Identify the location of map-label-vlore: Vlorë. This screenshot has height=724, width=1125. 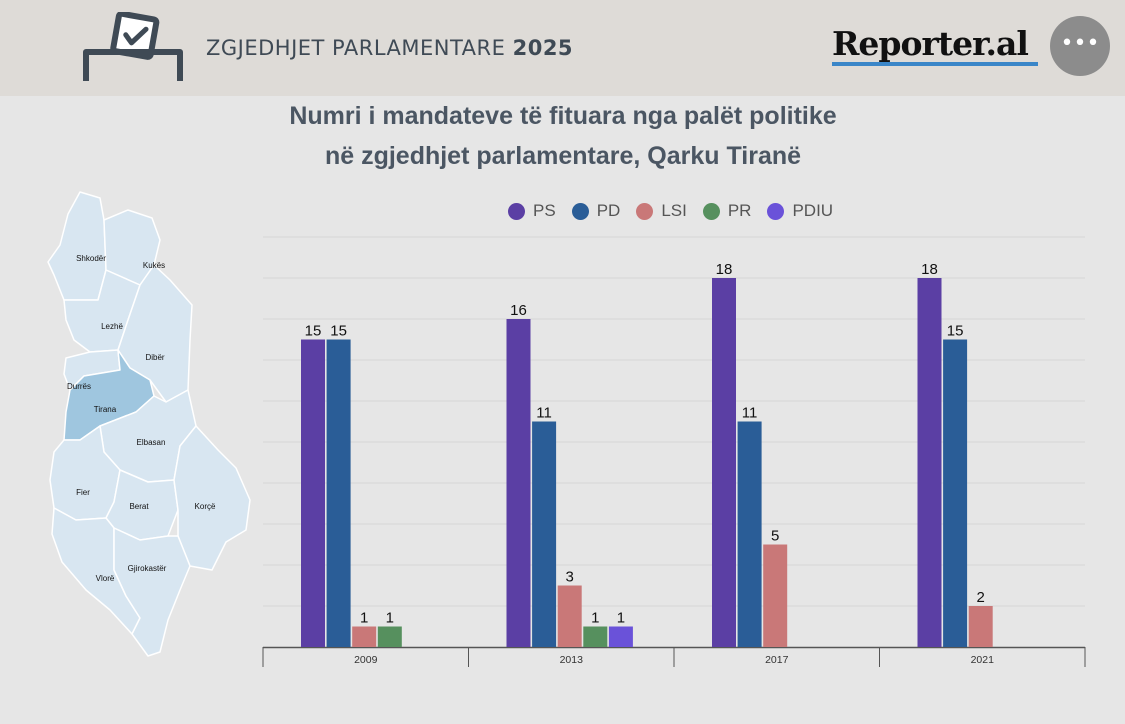
(105, 578).